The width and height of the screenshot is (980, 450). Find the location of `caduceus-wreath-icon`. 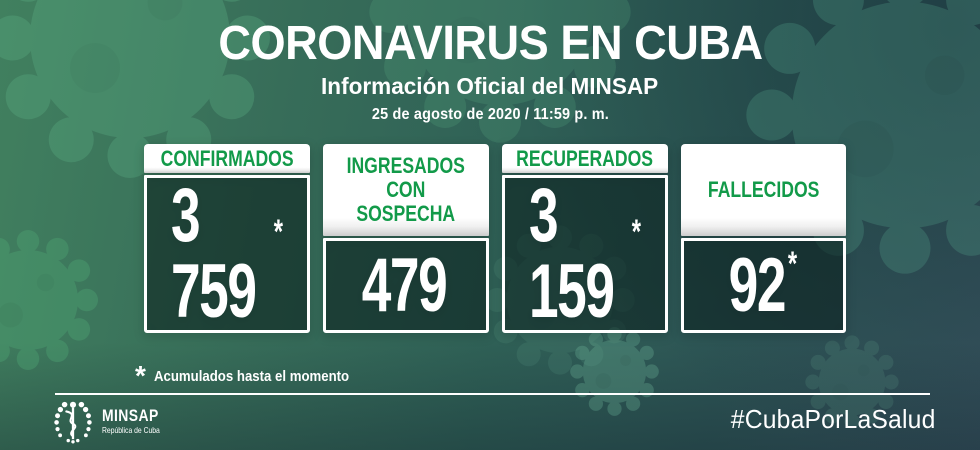

caduceus-wreath-icon is located at coordinates (73, 422).